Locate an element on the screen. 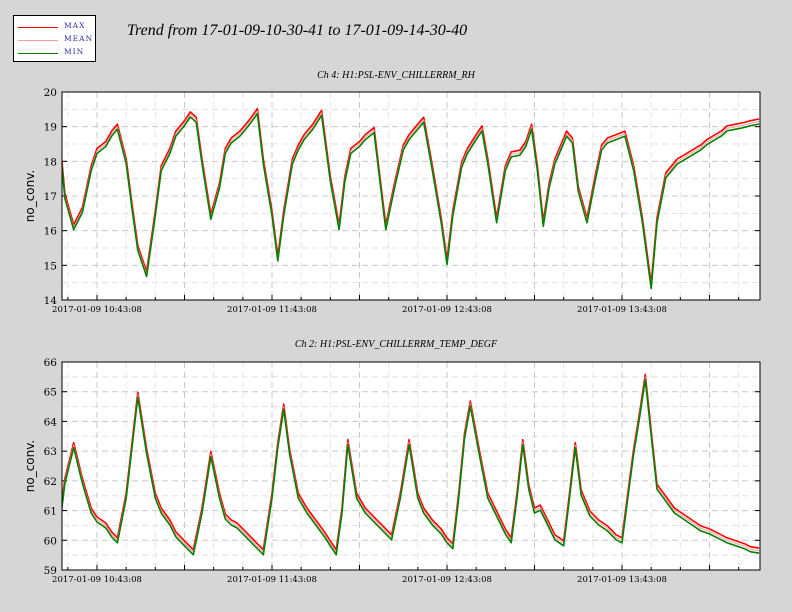 The height and width of the screenshot is (612, 792). legend-item-mean: MEAN is located at coordinates (54, 40).